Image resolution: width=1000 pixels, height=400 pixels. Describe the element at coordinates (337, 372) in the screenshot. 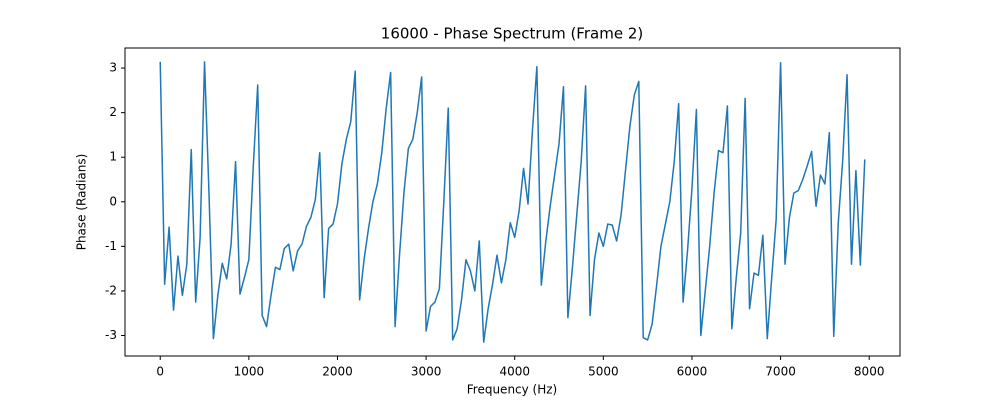

I see `x-tick-label: 2000` at that location.